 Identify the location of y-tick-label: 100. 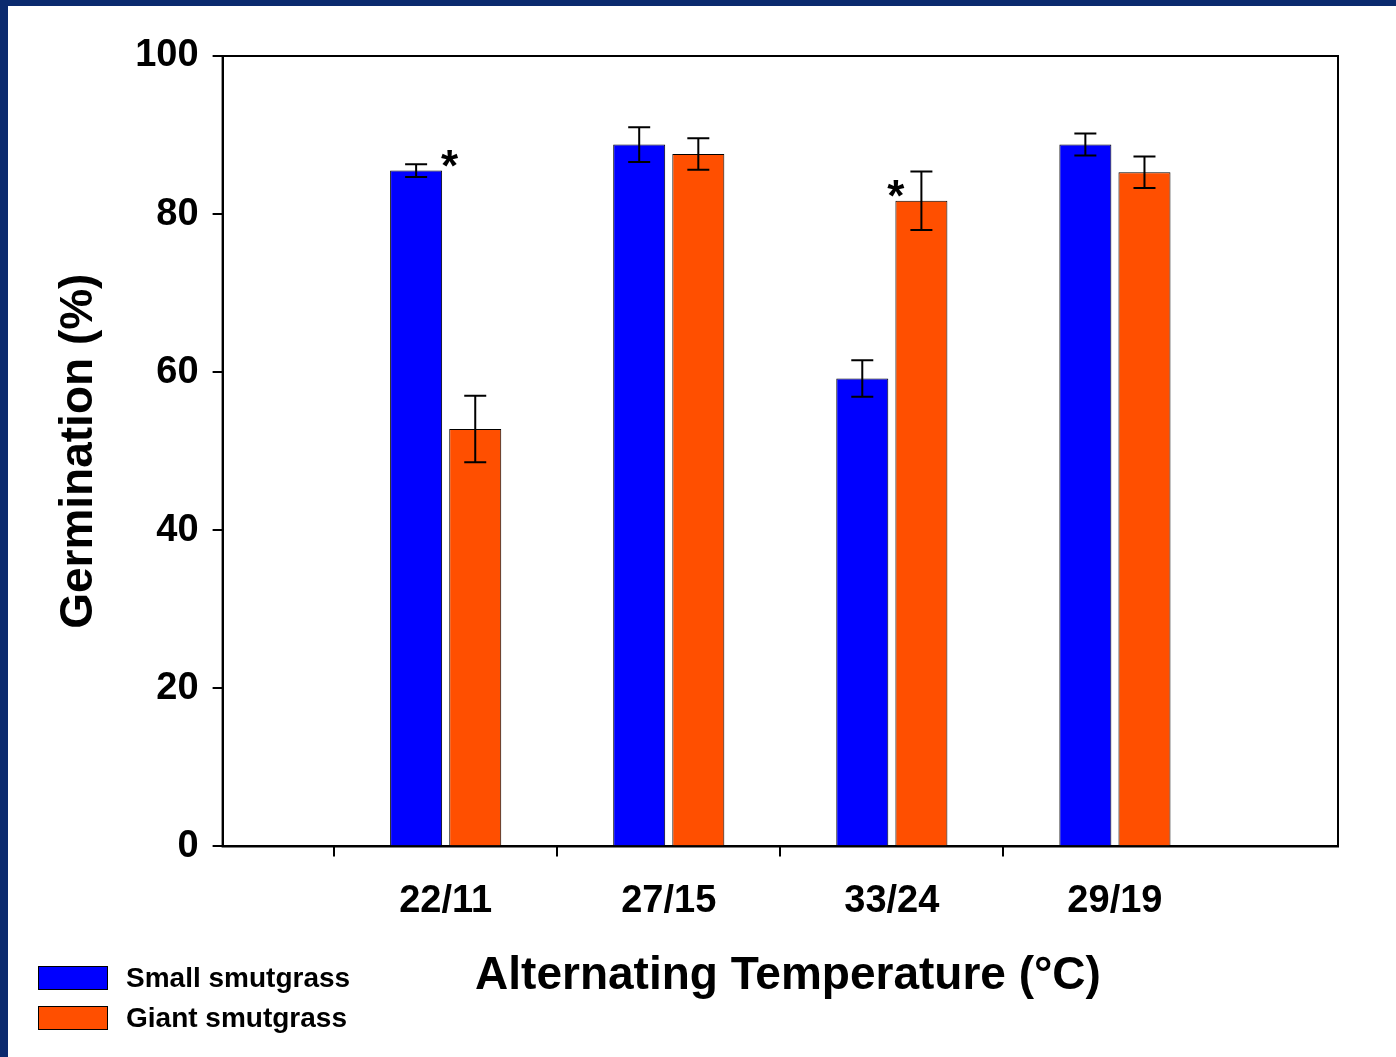
(167, 53).